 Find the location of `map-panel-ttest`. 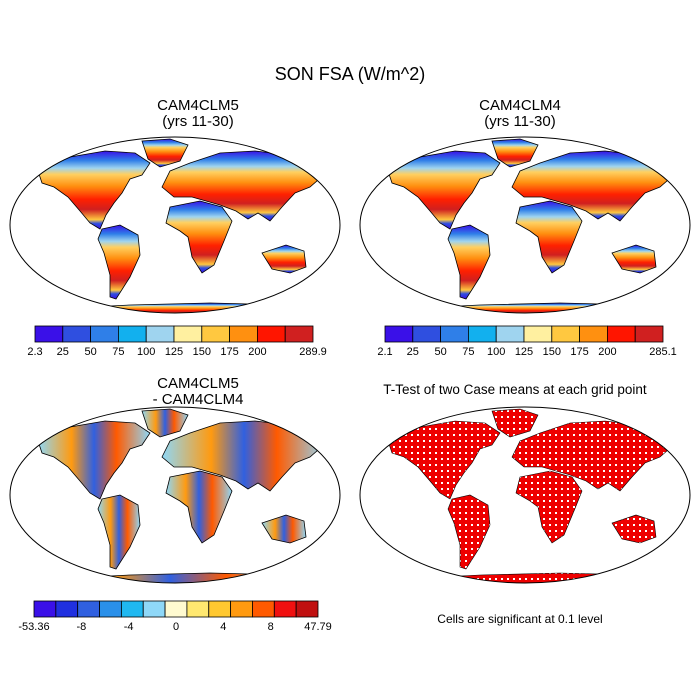

map-panel-ttest is located at coordinates (525, 495).